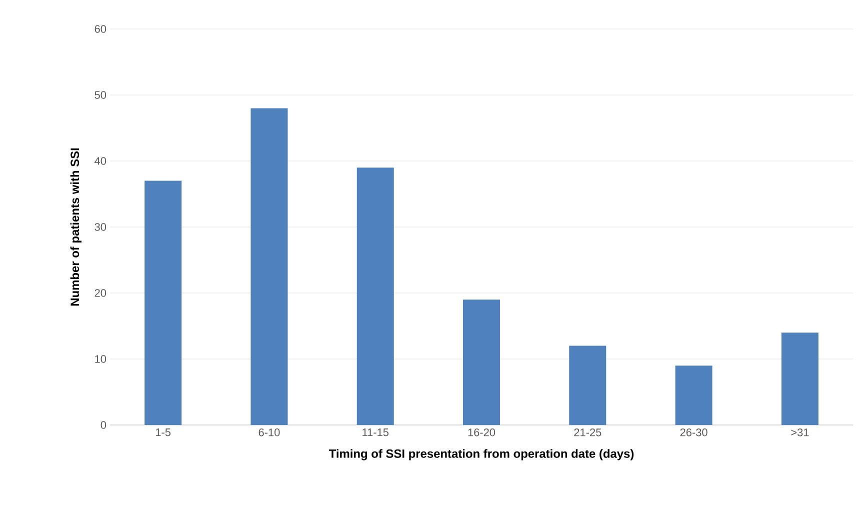 This screenshot has width=867, height=515. Describe the element at coordinates (100, 161) in the screenshot. I see `y-tick-label: 40` at that location.